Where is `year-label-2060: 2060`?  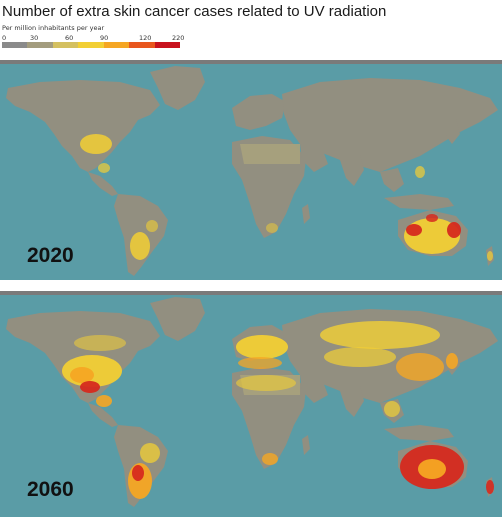
year-label-2060: 2060 is located at coordinates (50, 489).